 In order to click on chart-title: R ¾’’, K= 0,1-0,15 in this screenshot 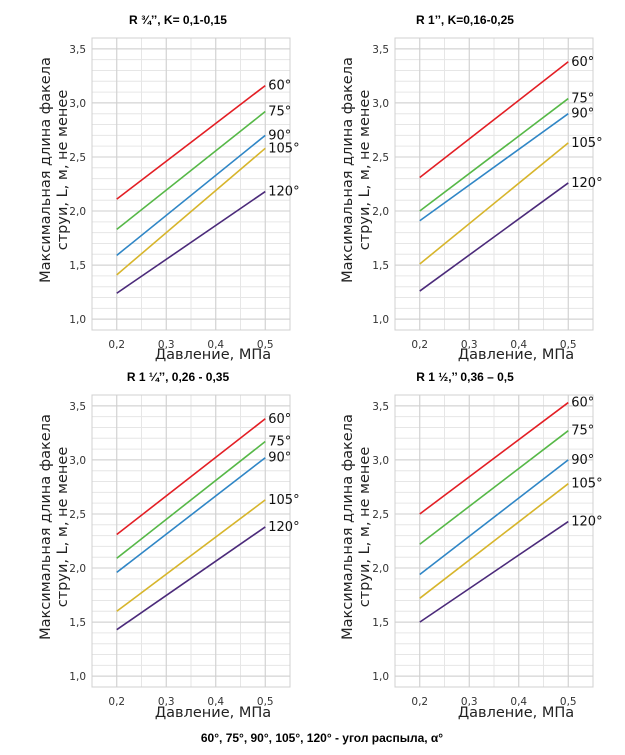, I will do `click(178, 20)`.